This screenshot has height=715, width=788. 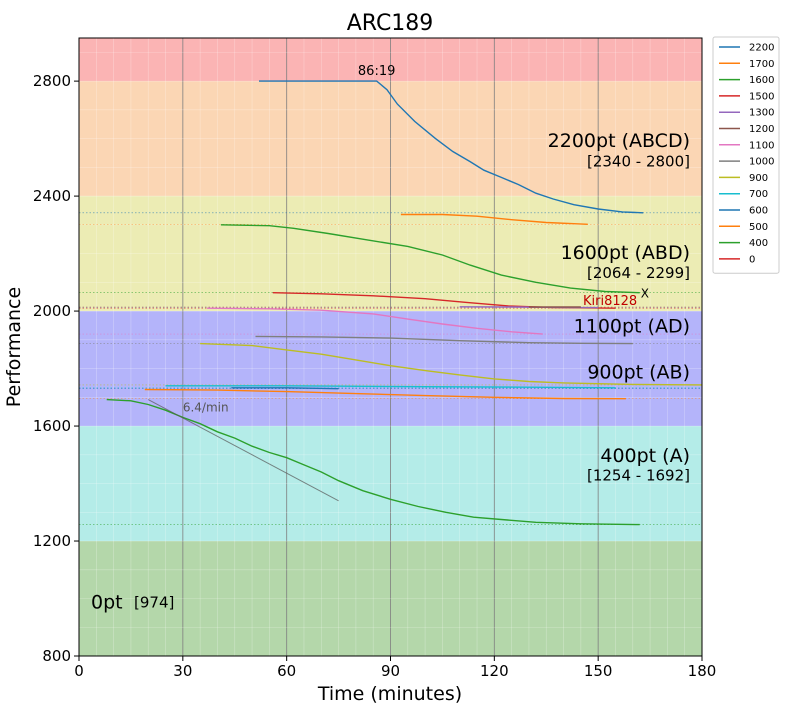 I want to click on legend-label-1700: 1700, so click(x=761, y=64).